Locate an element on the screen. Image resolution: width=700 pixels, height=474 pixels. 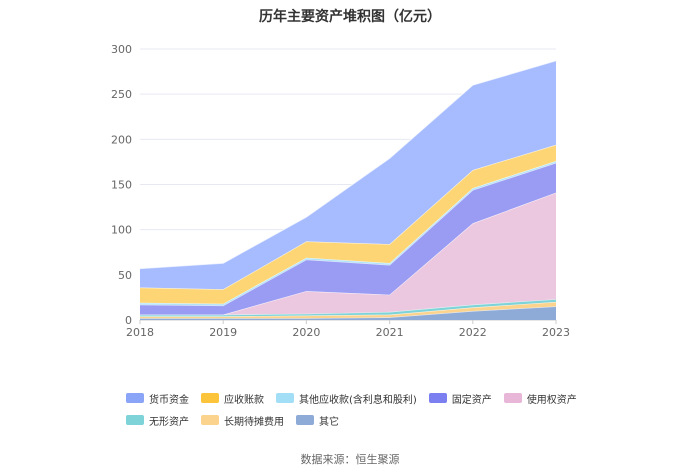
legend-label: 其他应收款(含利息和股利) is located at coordinates (358, 400).